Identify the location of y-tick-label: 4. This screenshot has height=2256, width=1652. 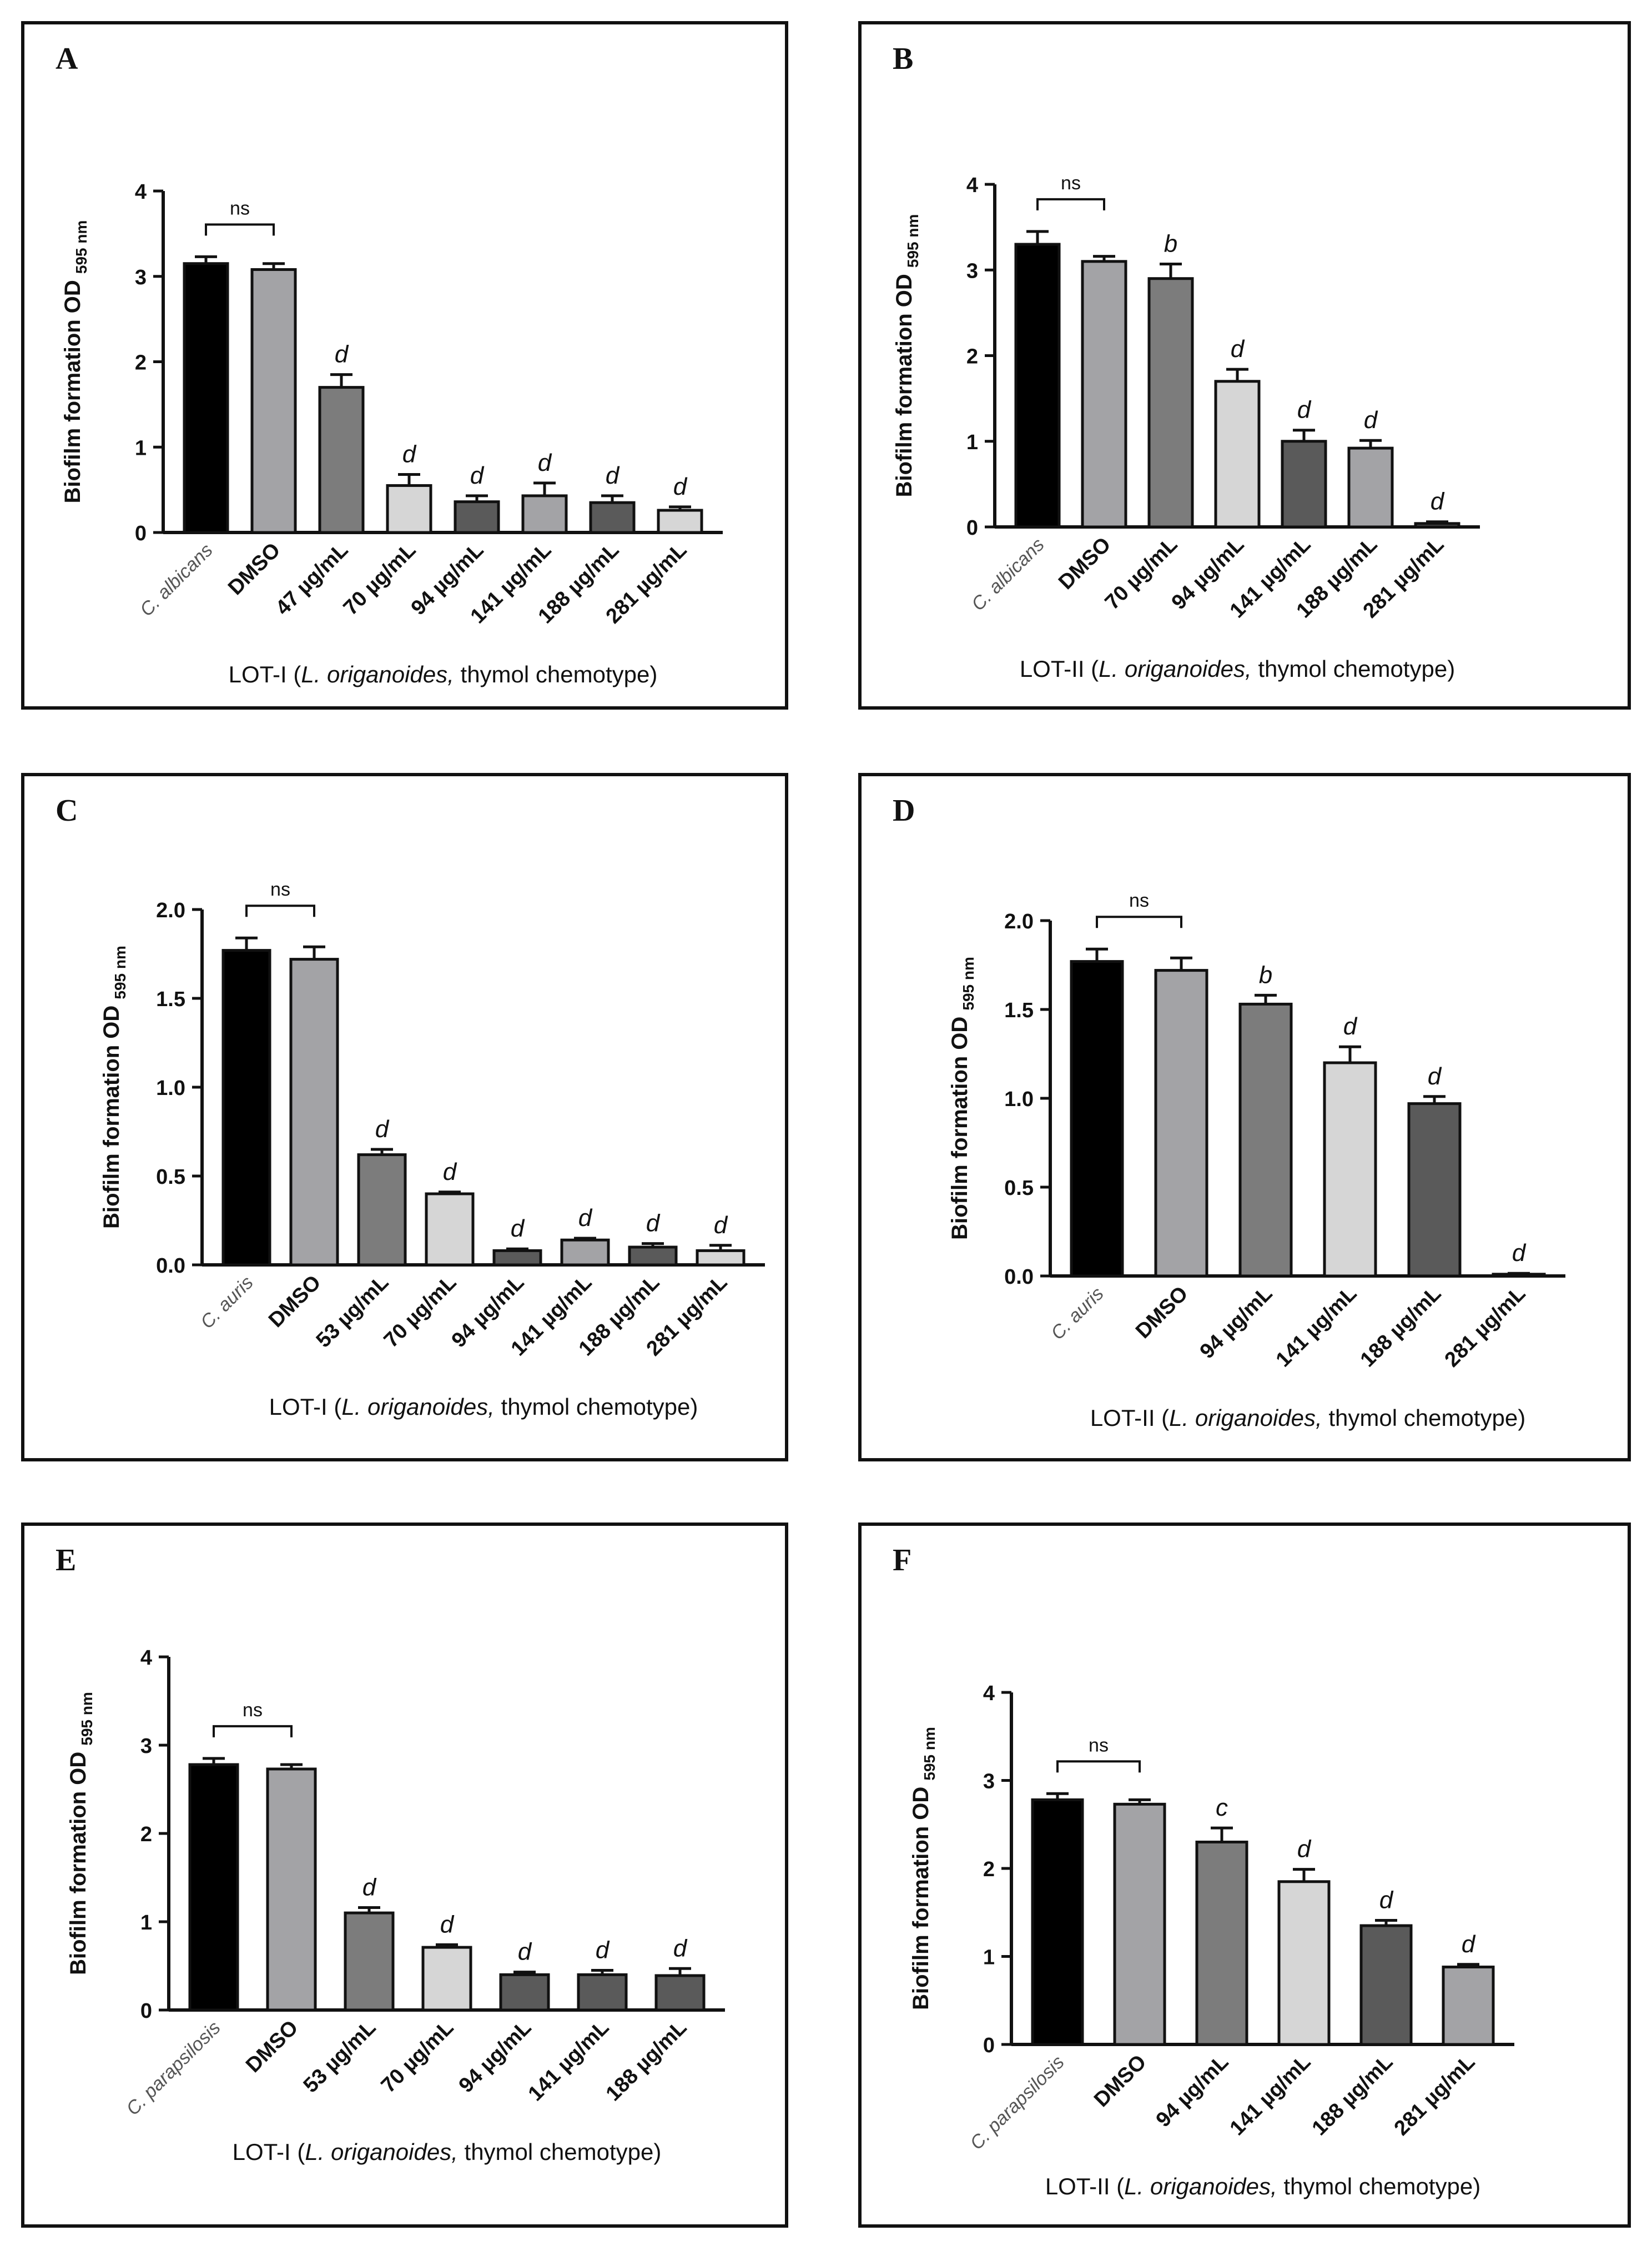
(146, 1658).